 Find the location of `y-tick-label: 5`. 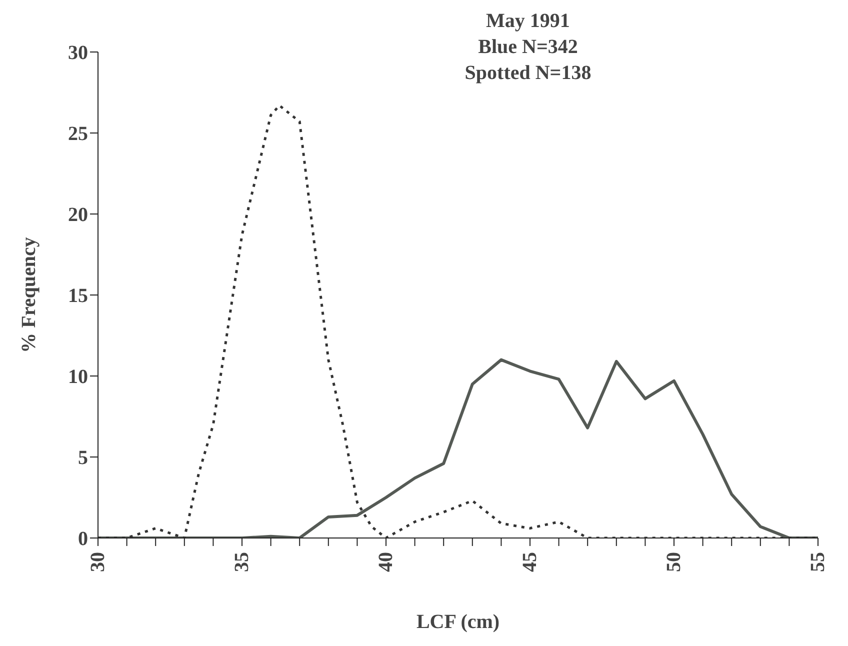

y-tick-label: 5 is located at coordinates (83, 458).